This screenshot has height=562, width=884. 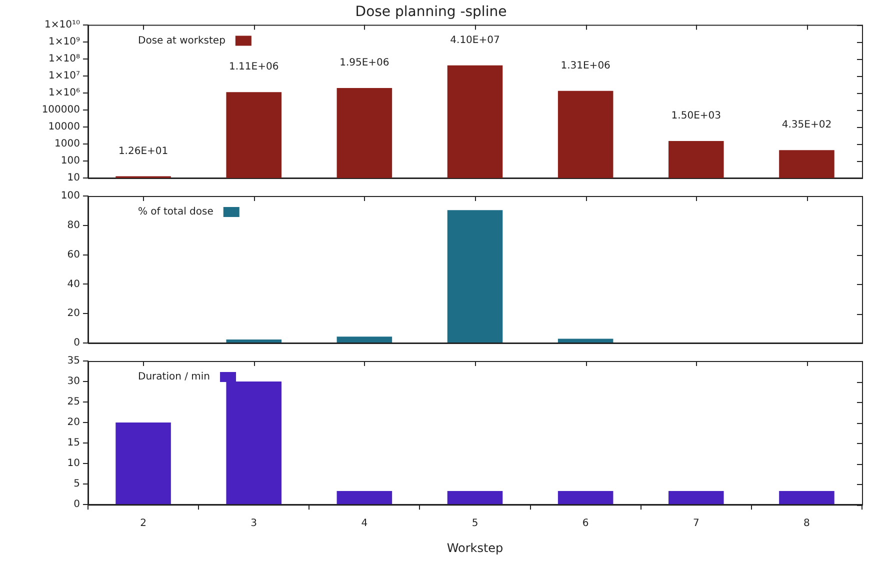 What do you see at coordinates (585, 524) in the screenshot?
I see `x-tick-label: 6` at bounding box center [585, 524].